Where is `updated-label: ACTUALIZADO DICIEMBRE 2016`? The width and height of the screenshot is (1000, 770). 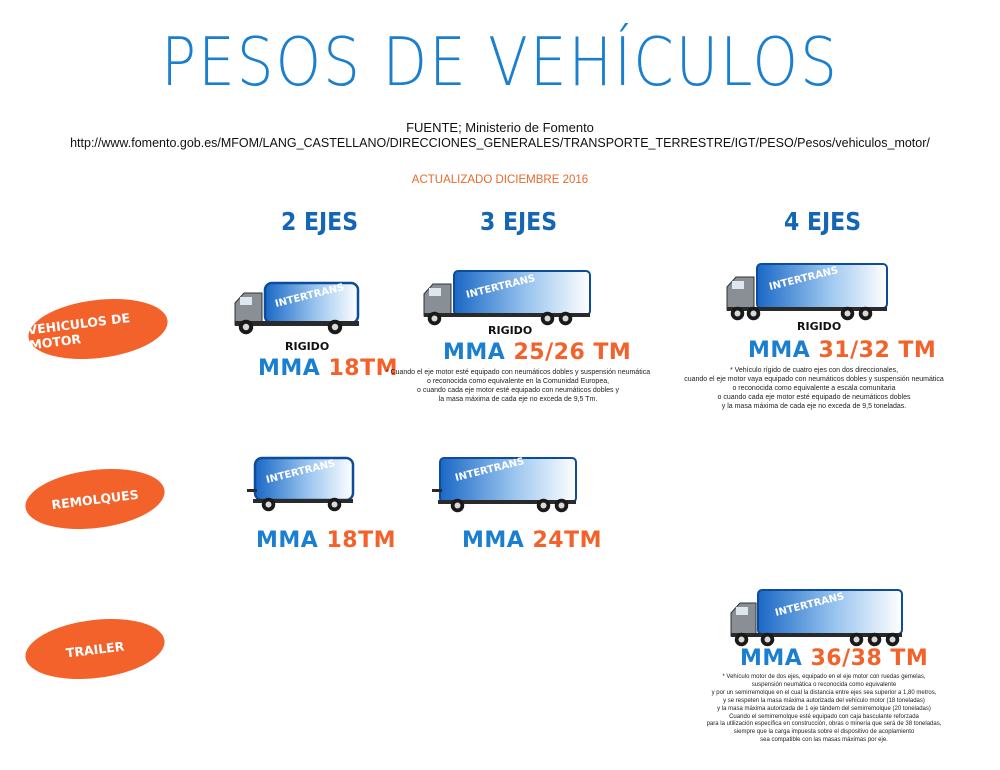 updated-label: ACTUALIZADO DICIEMBRE 2016 is located at coordinates (500, 180).